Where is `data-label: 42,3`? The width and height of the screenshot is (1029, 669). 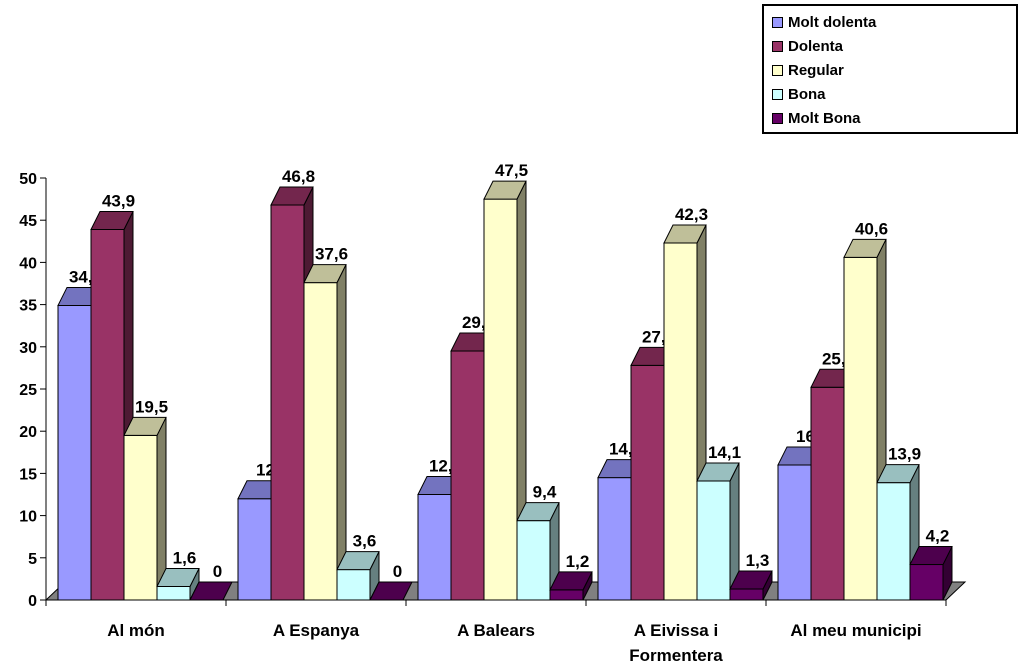
data-label: 42,3 is located at coordinates (691, 214).